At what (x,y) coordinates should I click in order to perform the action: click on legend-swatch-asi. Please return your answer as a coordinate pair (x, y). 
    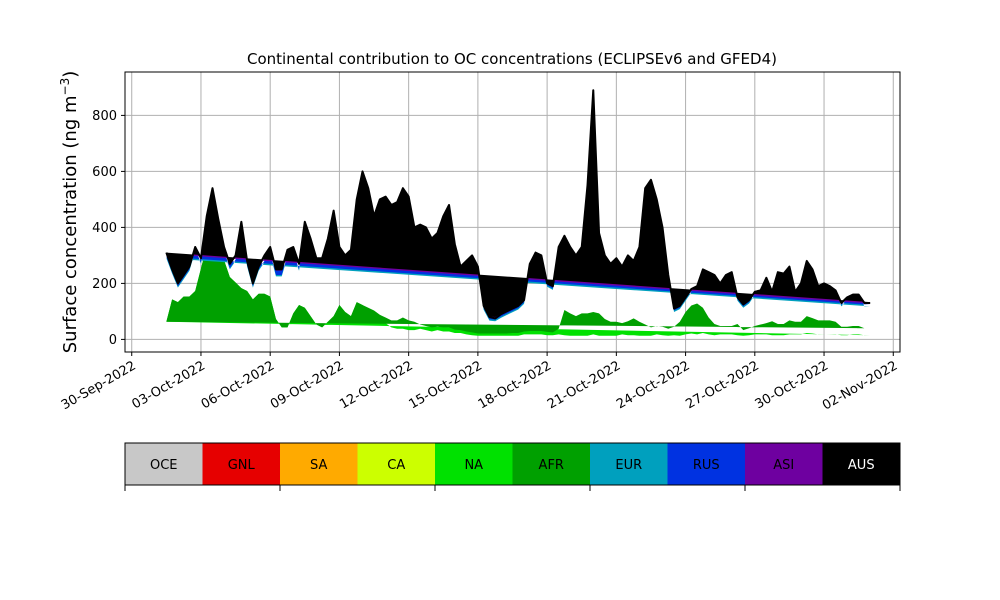
    Looking at the image, I should click on (784, 464).